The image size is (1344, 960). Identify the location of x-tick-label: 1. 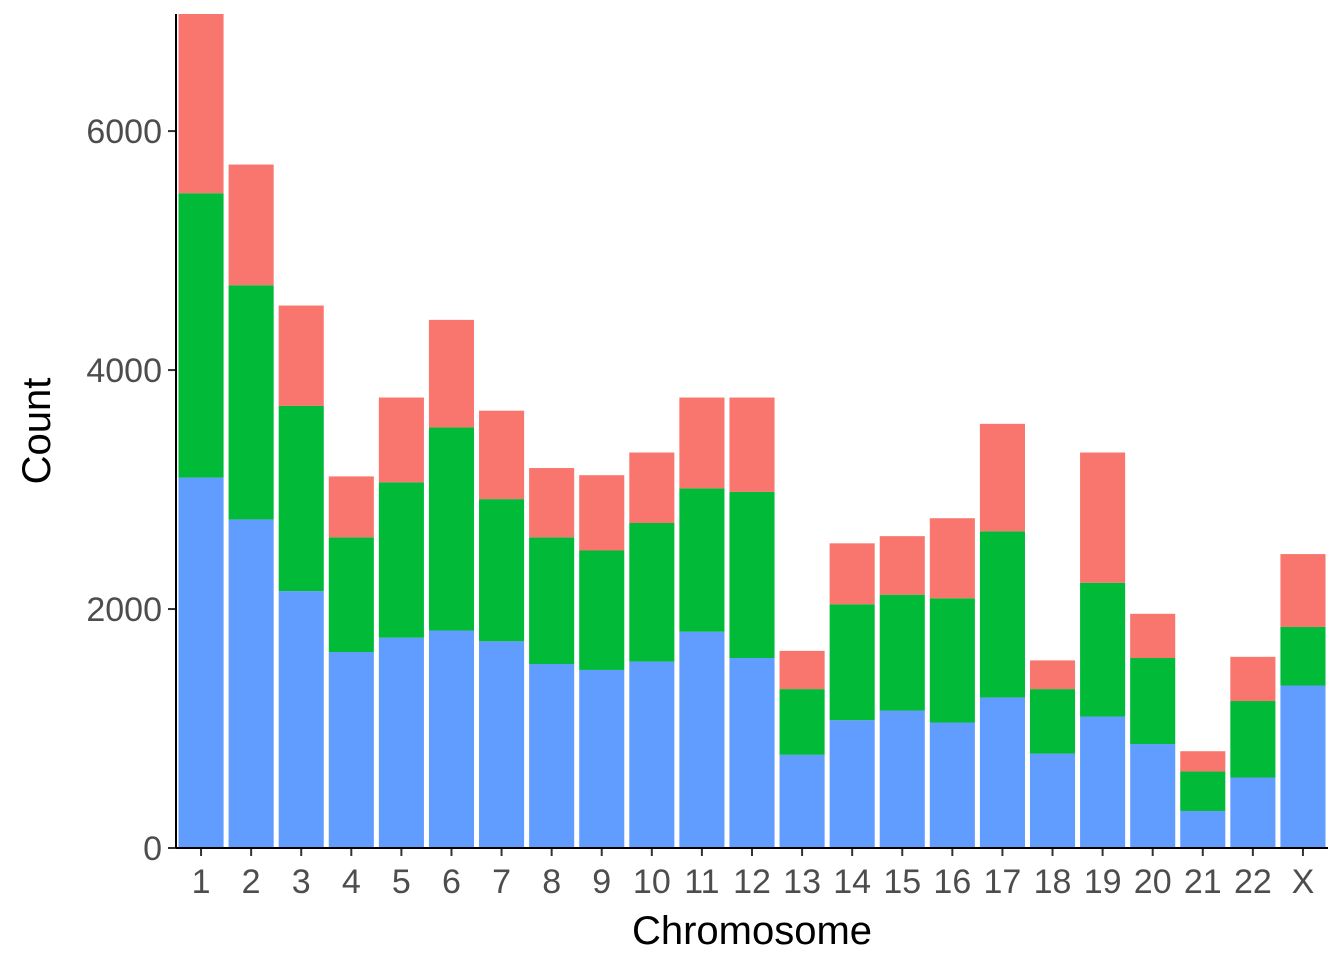
(201, 882).